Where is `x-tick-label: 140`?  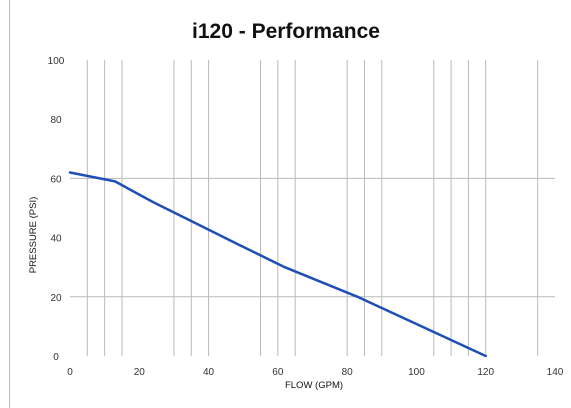
x-tick-label: 140 is located at coordinates (555, 372).